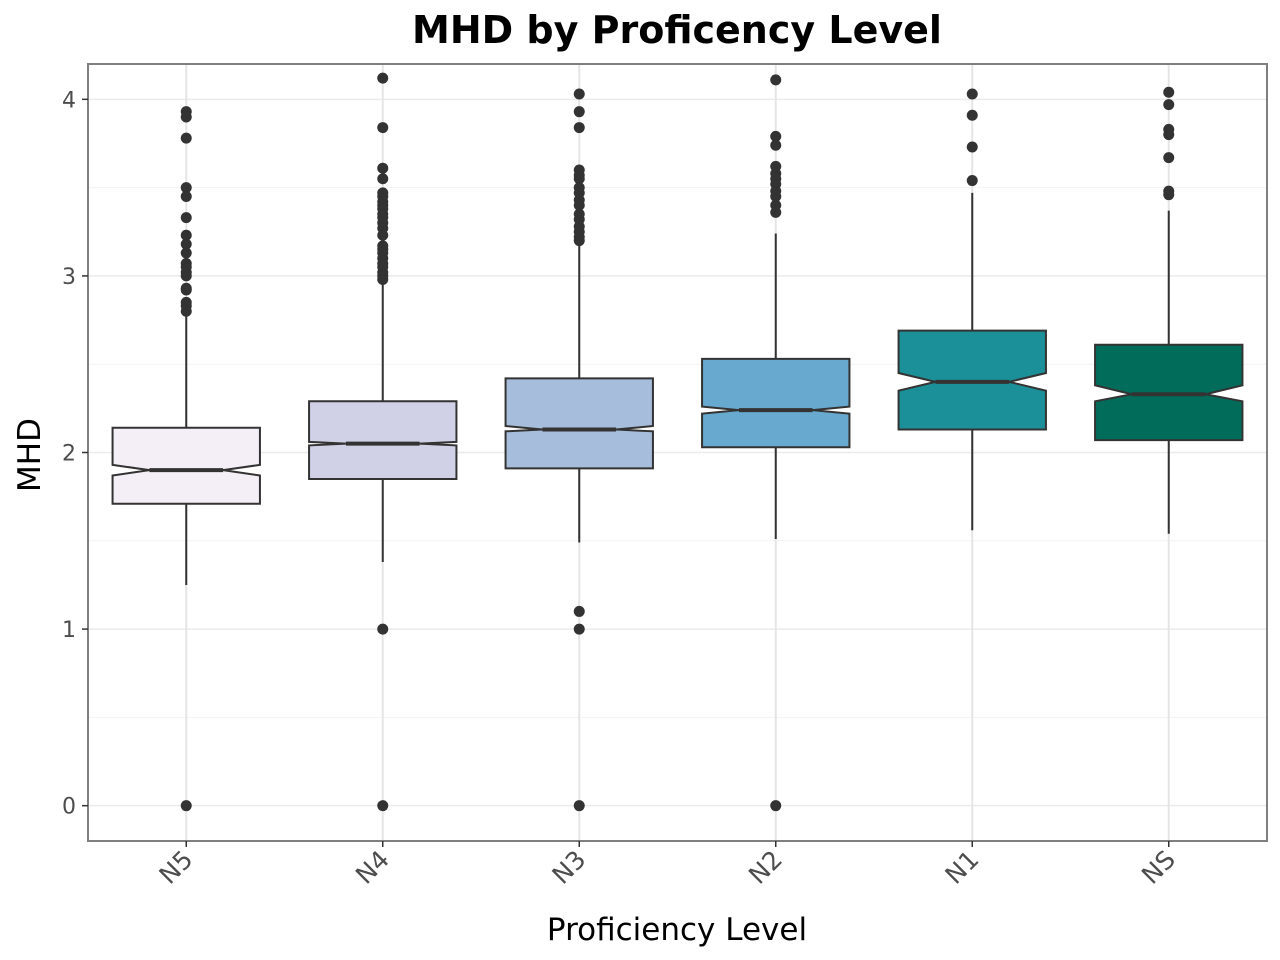 This screenshot has width=1280, height=960. What do you see at coordinates (677, 930) in the screenshot?
I see `x-axis-title: Proficiency Level` at bounding box center [677, 930].